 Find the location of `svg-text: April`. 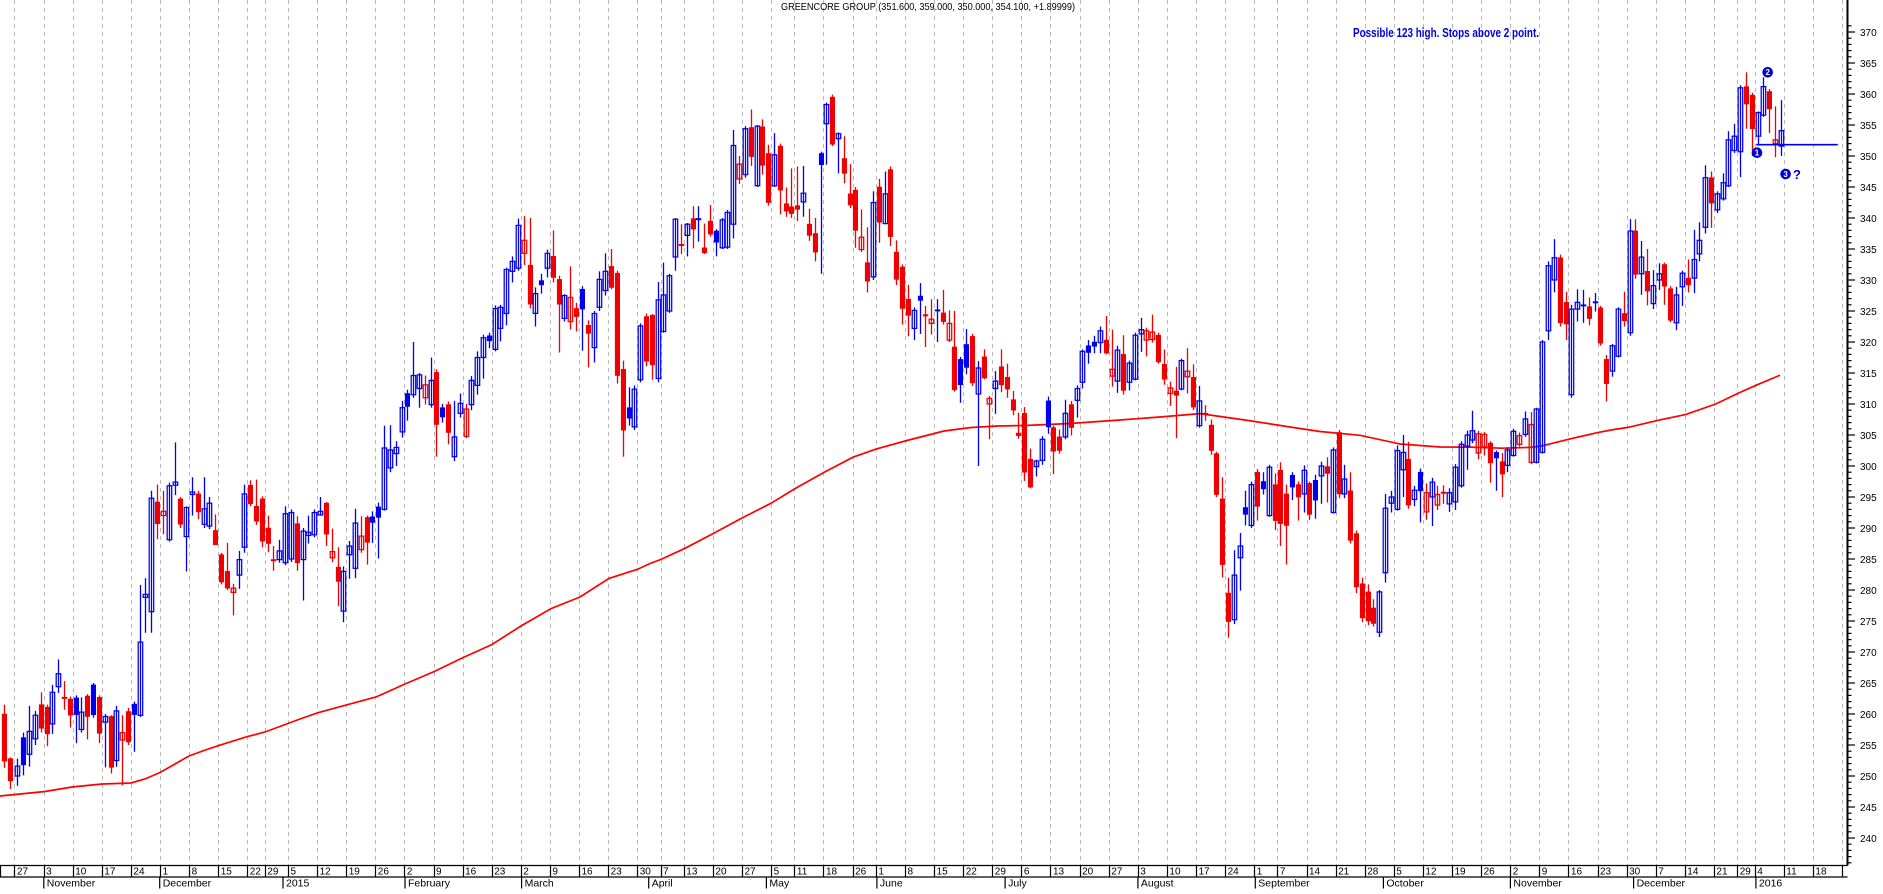

svg-text: April is located at coordinates (662, 884).